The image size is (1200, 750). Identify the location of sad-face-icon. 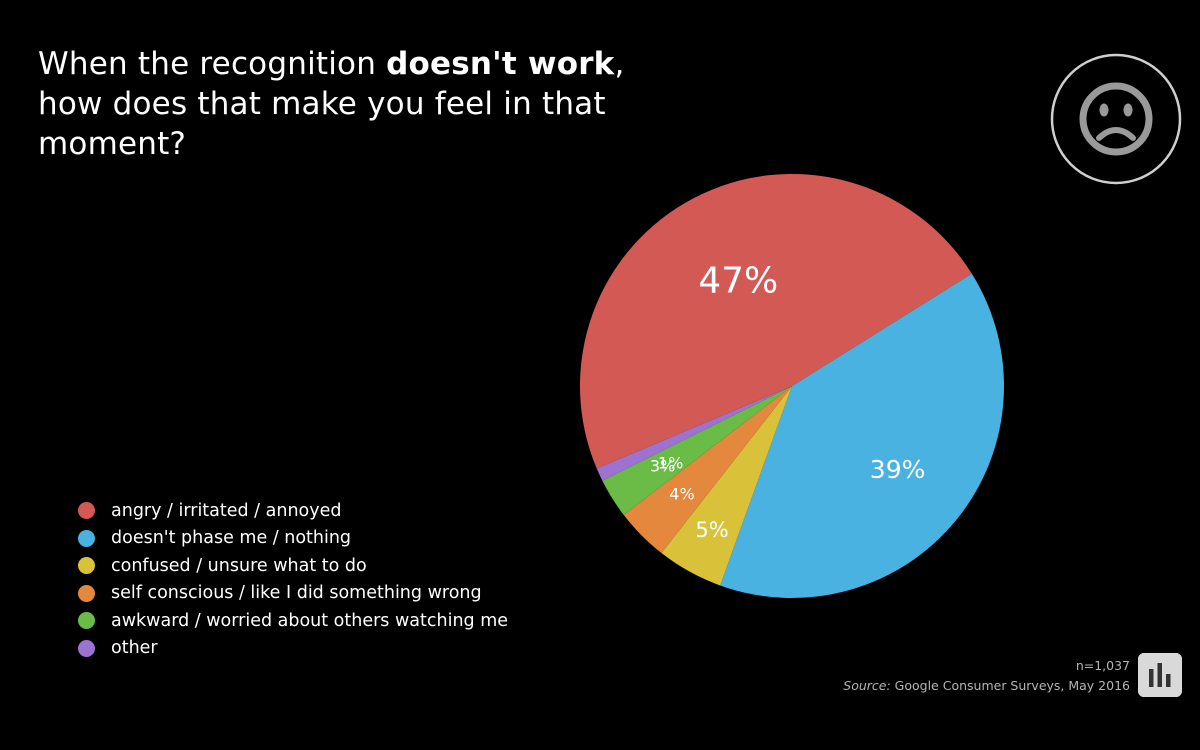
(1116, 119).